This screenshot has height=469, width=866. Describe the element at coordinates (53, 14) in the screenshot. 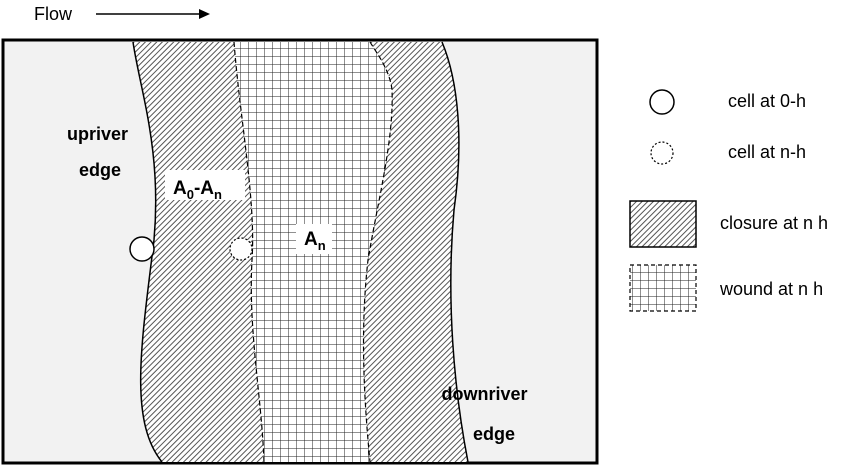

I see `flow-label: Flow` at that location.